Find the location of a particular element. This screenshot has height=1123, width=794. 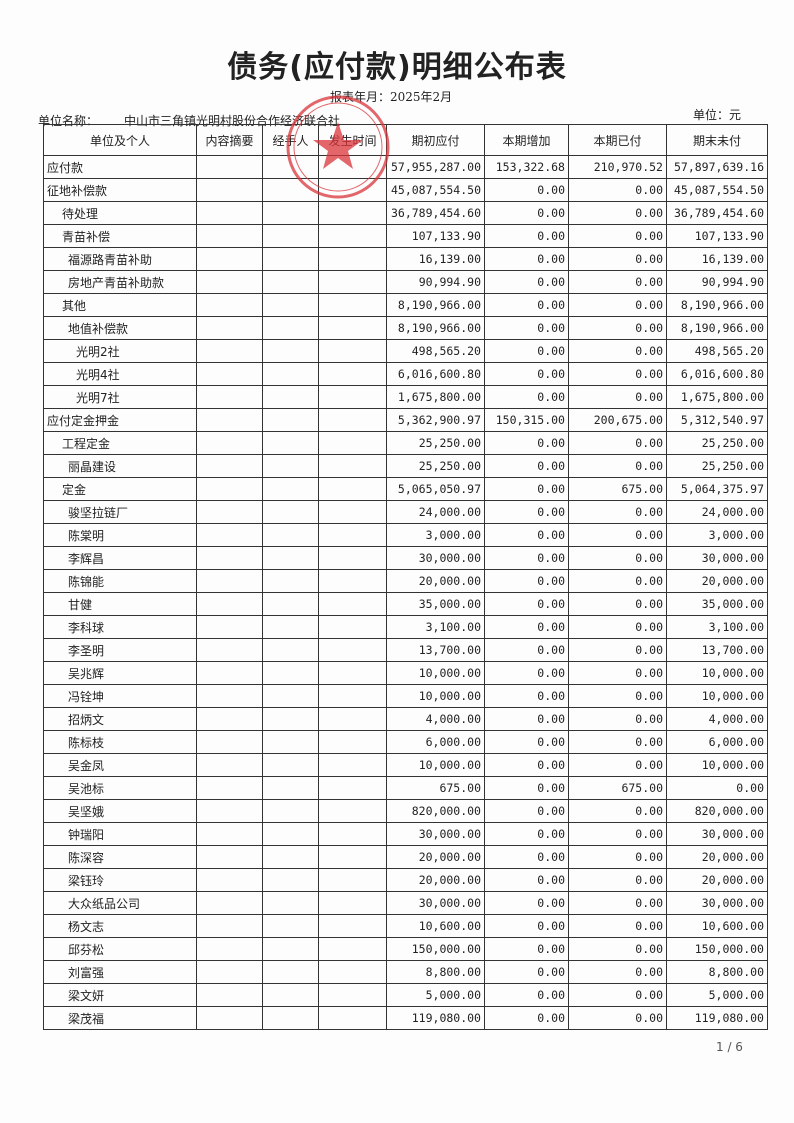

opening-amount: 8,800.00 is located at coordinates (435, 972).